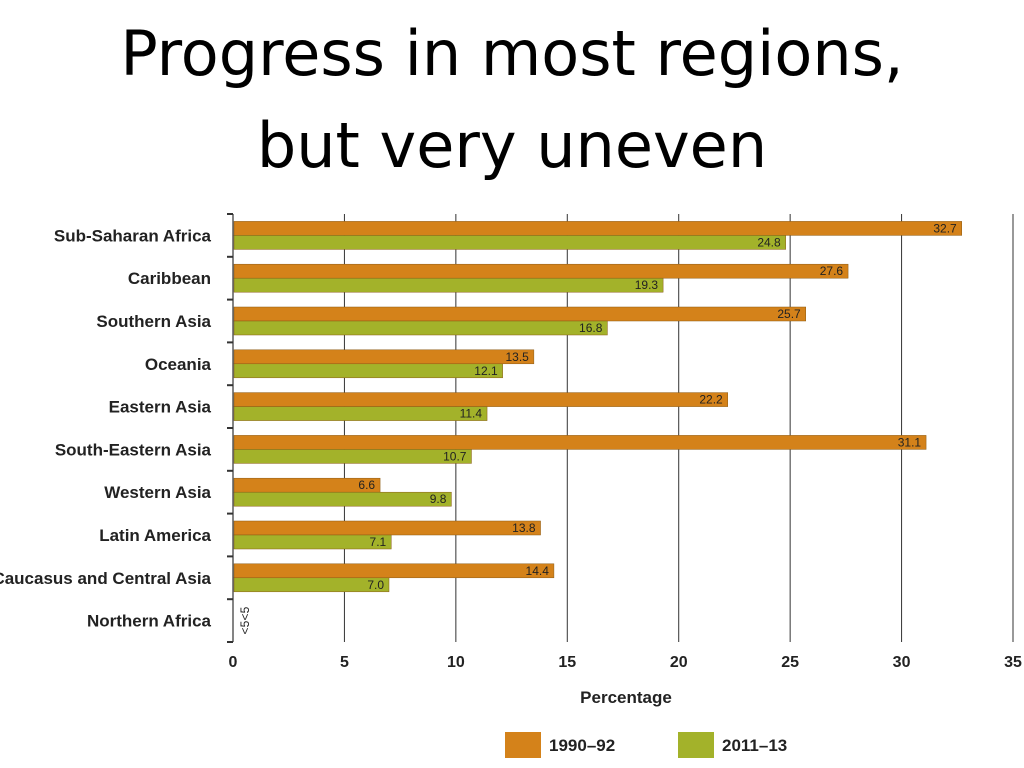  Describe the element at coordinates (512, 53) in the screenshot. I see `title-line-1: Progress in most regions,` at that location.